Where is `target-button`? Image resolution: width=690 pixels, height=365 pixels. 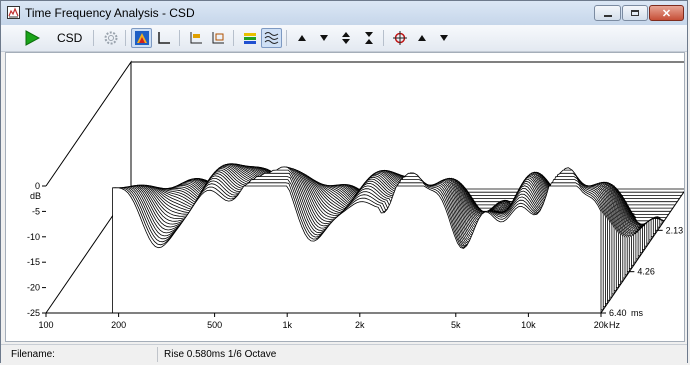
target-button is located at coordinates (399, 38).